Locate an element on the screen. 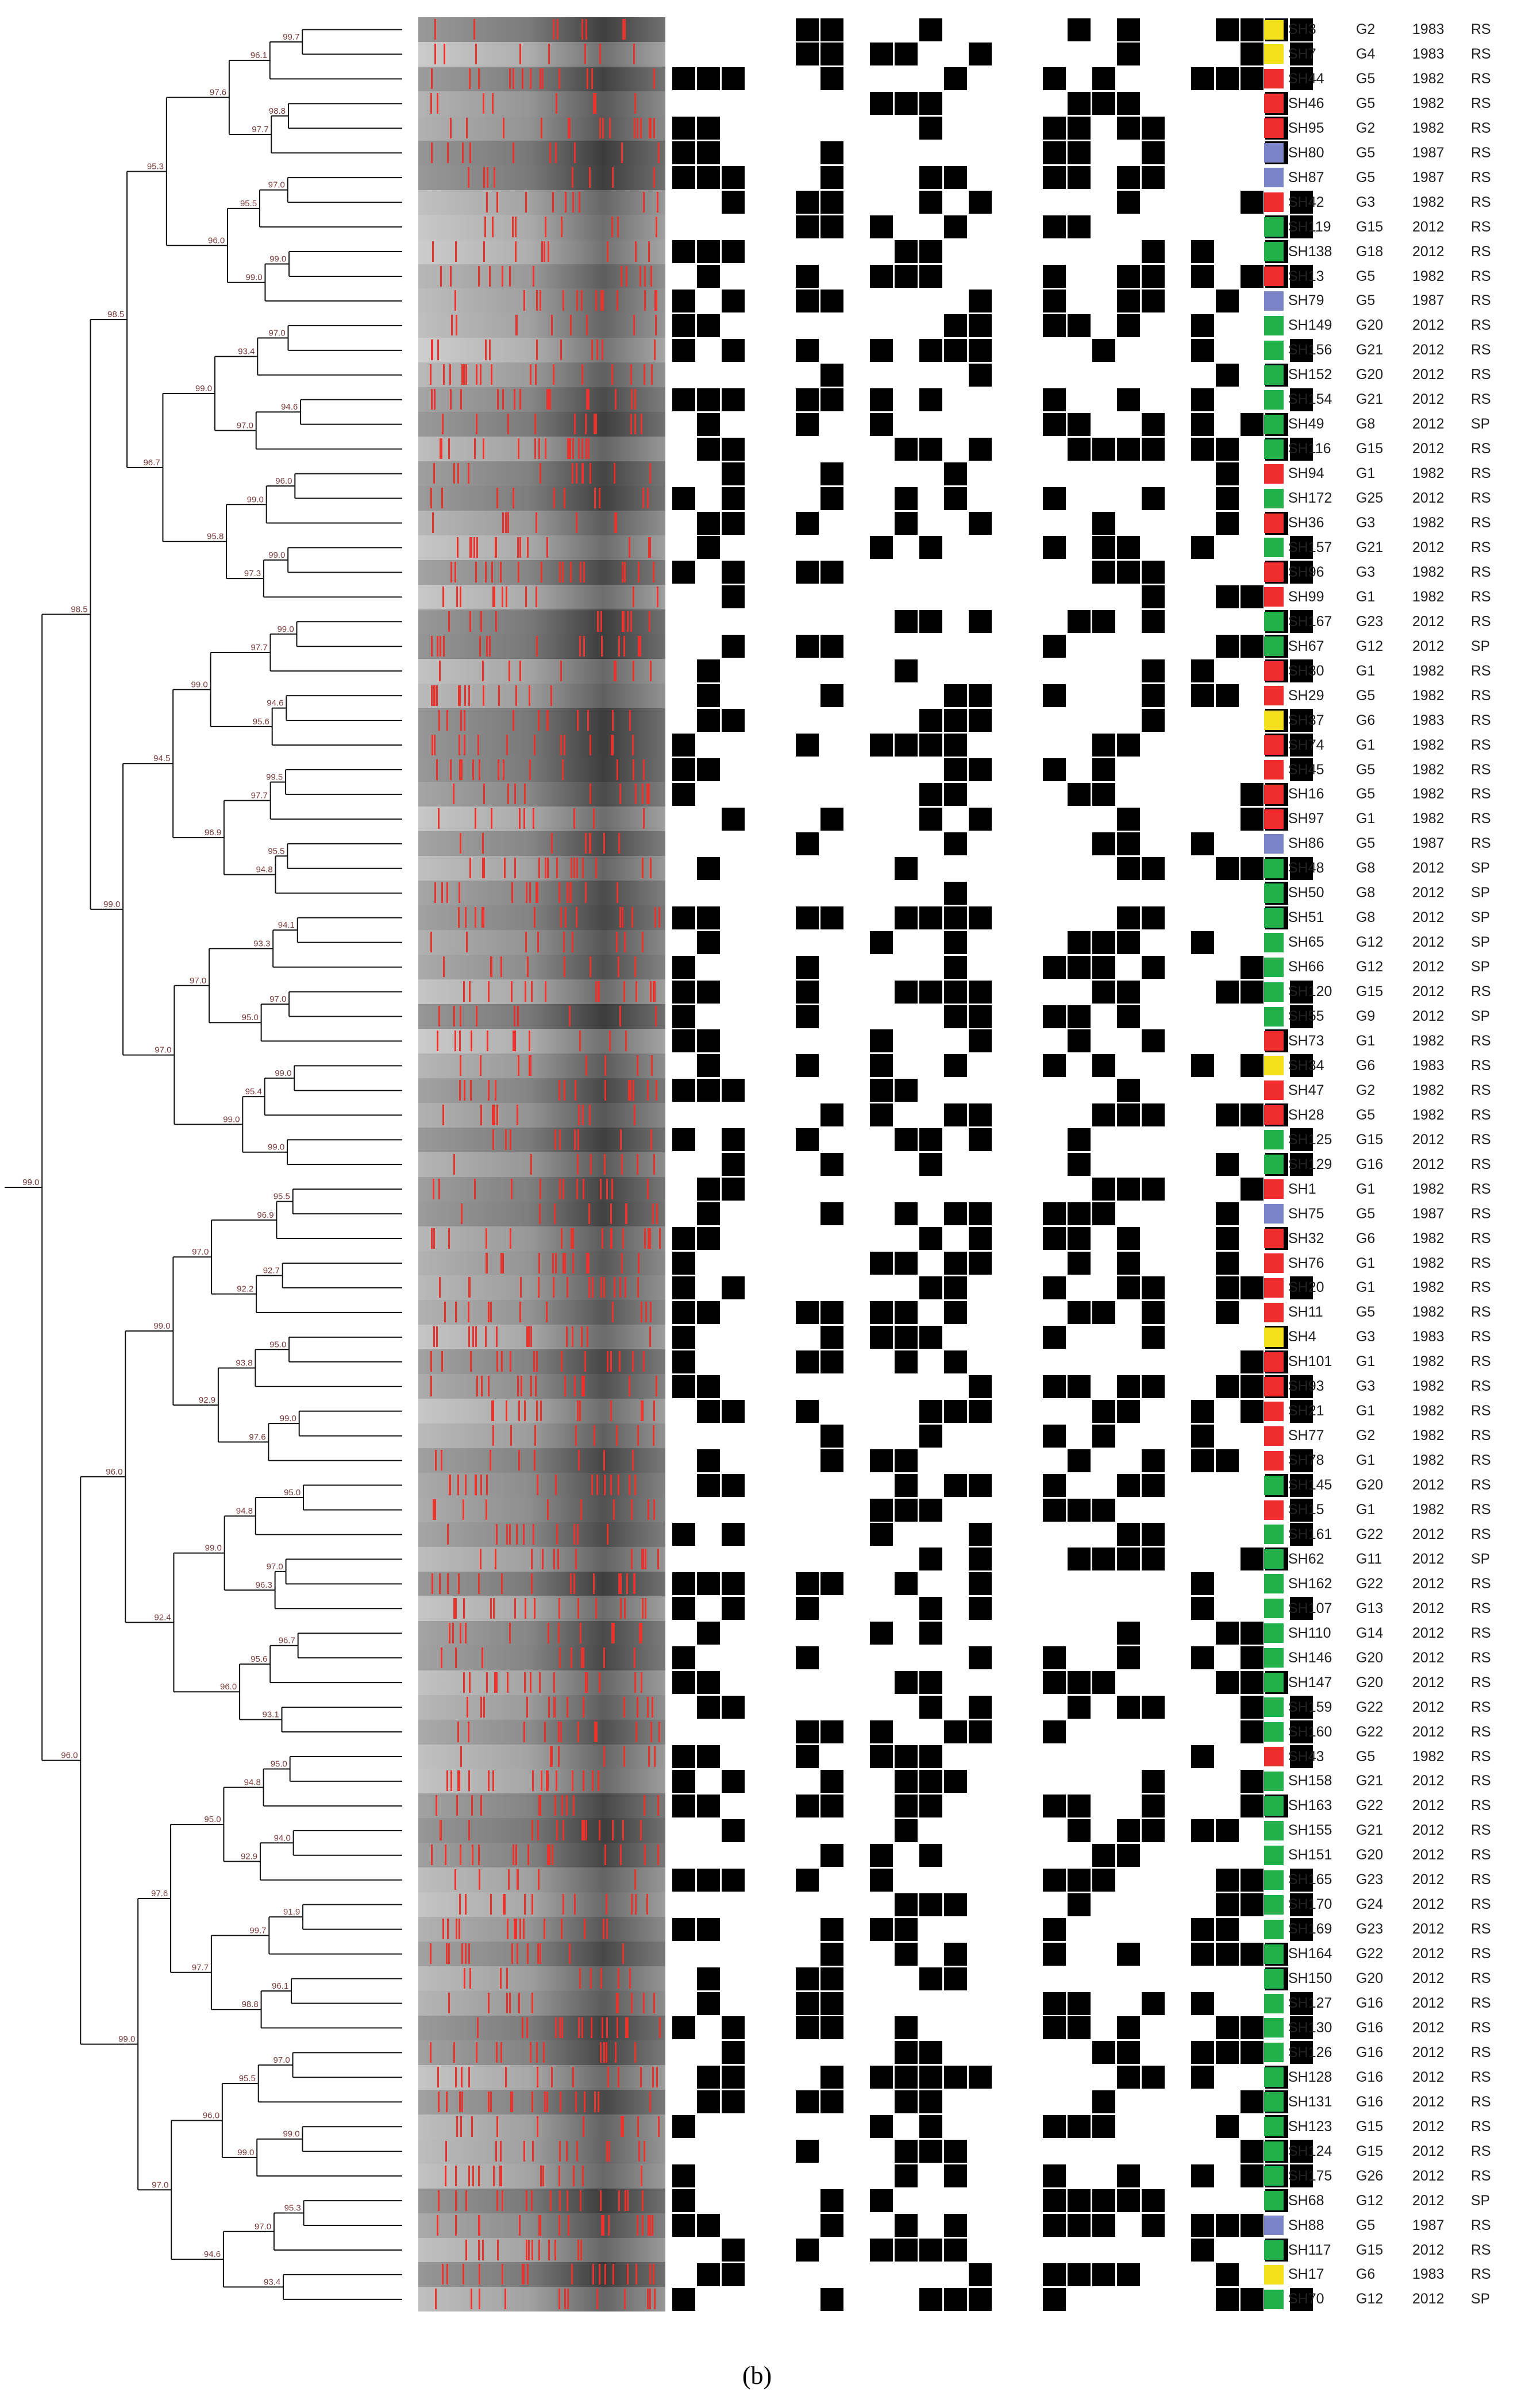  node-similarity-value: 98.8 is located at coordinates (277, 111).